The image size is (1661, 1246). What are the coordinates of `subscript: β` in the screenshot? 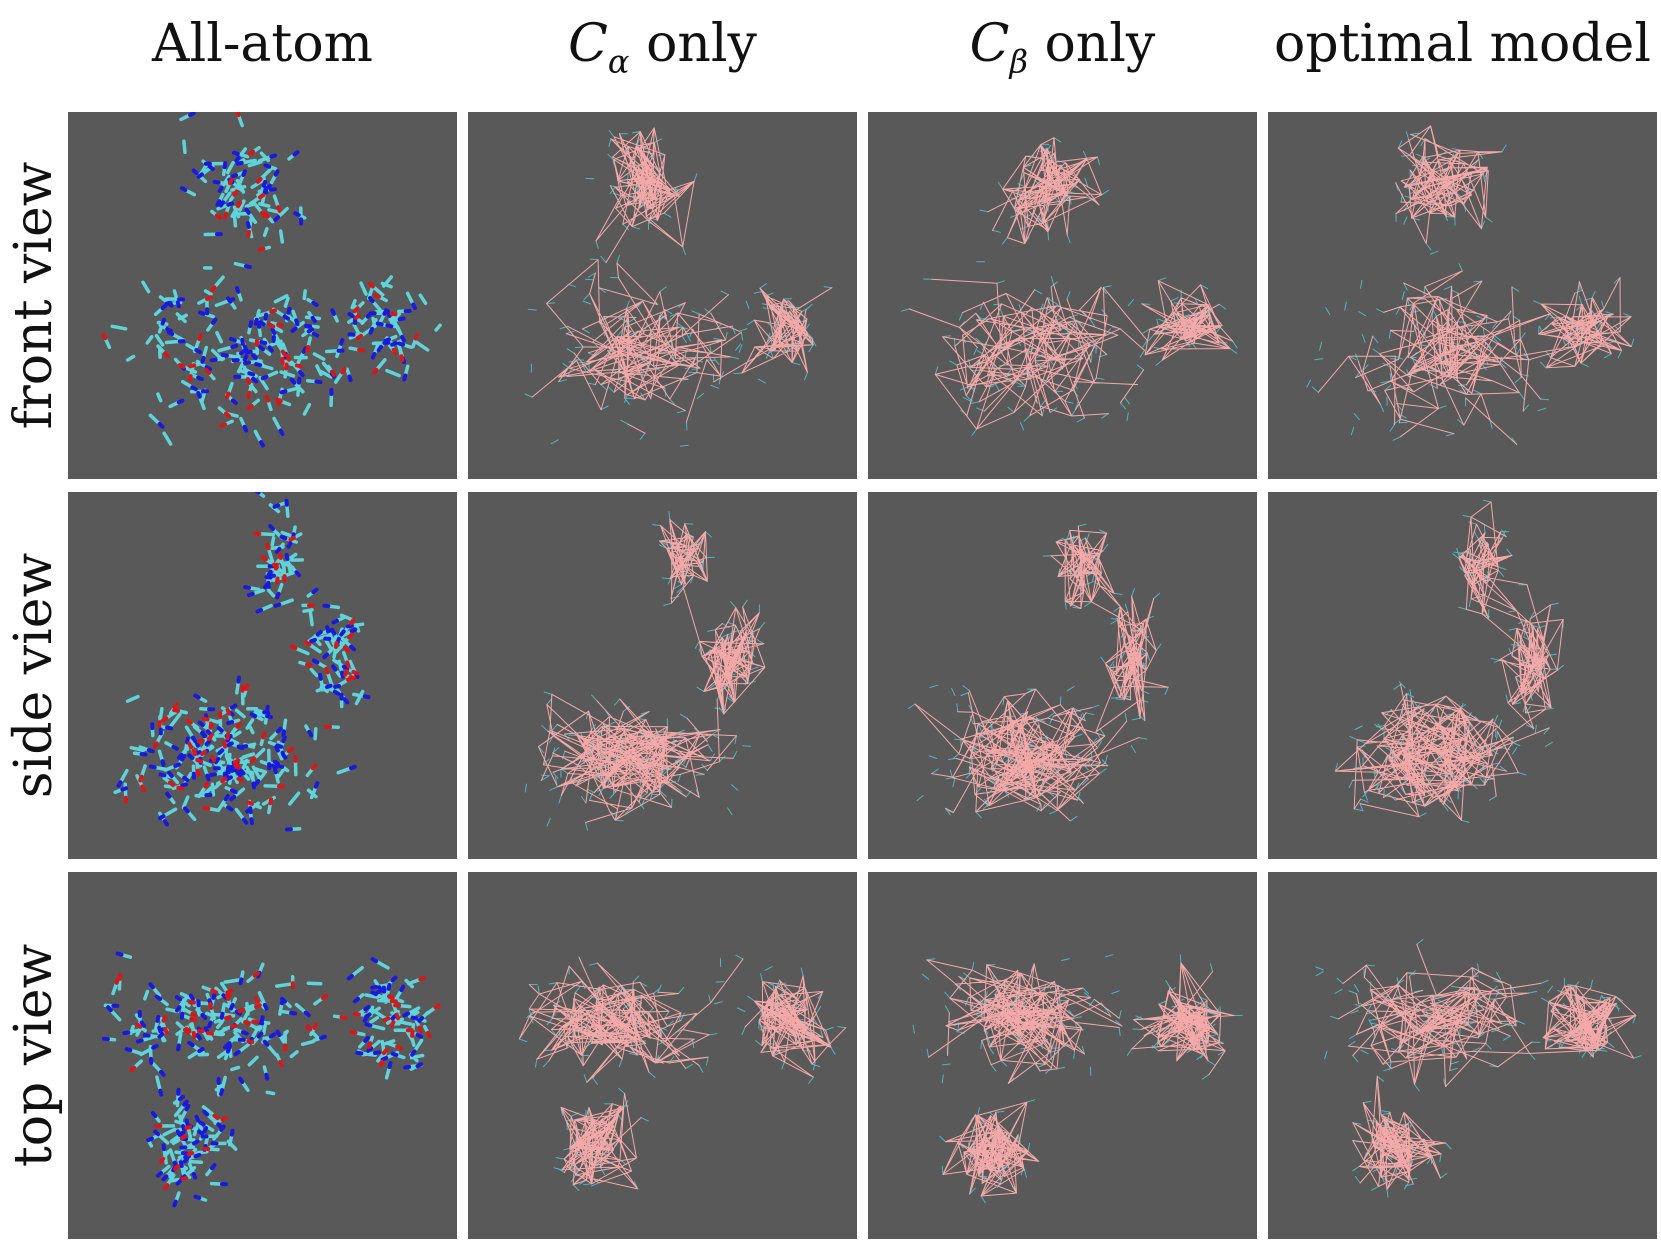 It's located at (1018, 61).